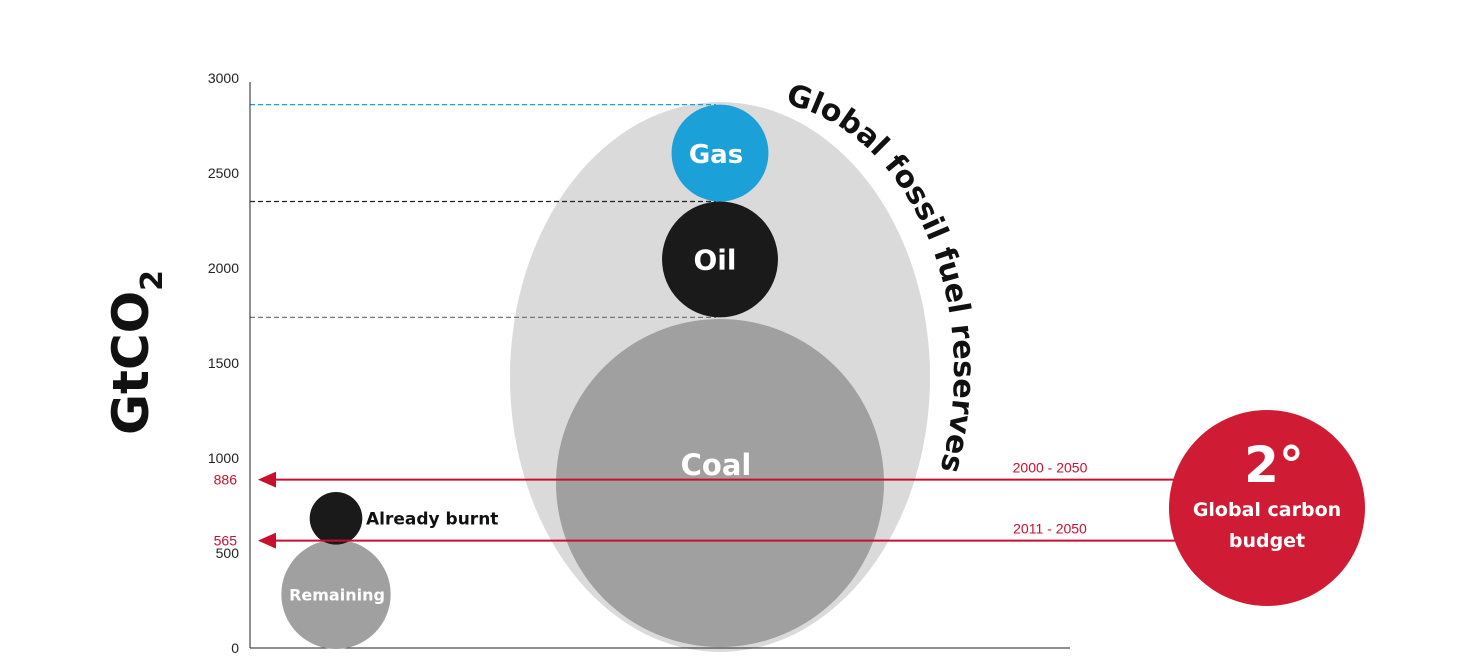  I want to click on budget-tick-886: 886, so click(226, 480).